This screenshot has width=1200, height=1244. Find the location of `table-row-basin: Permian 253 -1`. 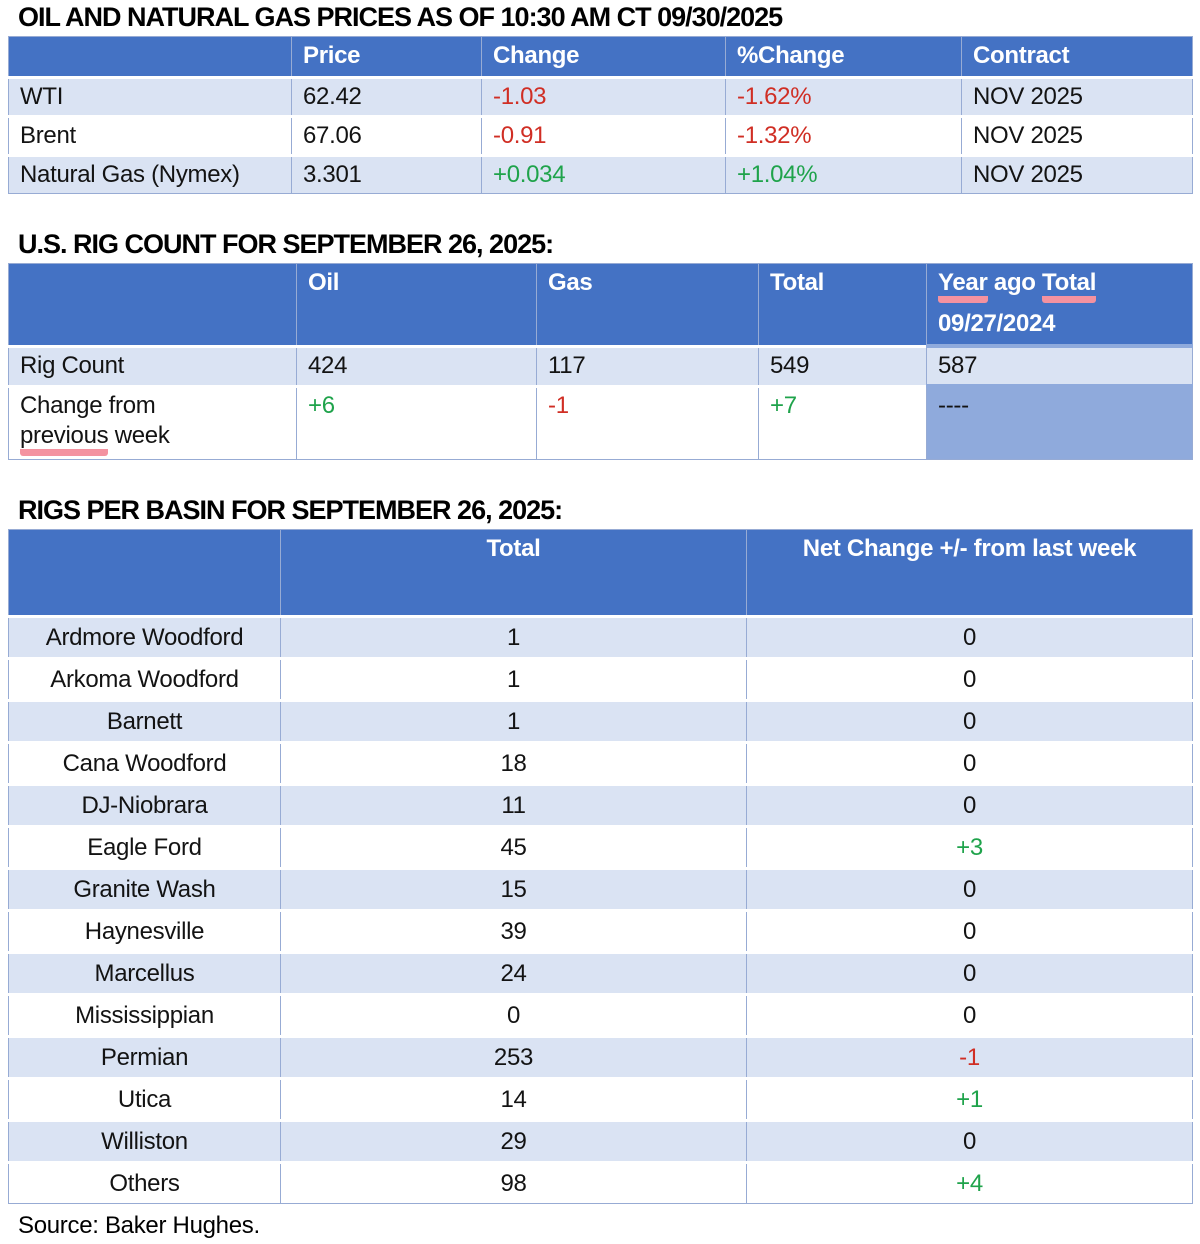

table-row-basin: Permian 253 -1 is located at coordinates (600, 1057).